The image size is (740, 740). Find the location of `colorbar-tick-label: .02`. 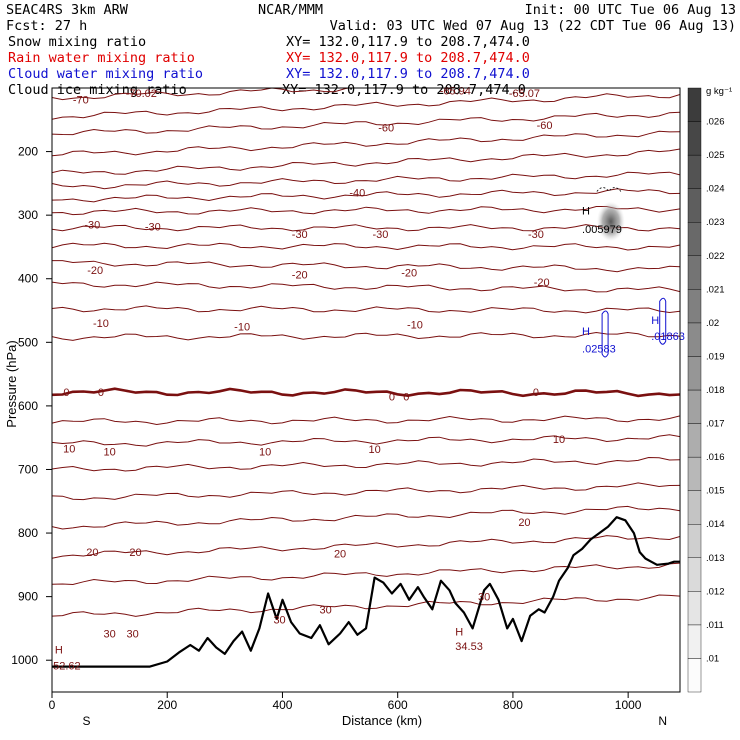

colorbar-tick-label: .02 is located at coordinates (712, 323).